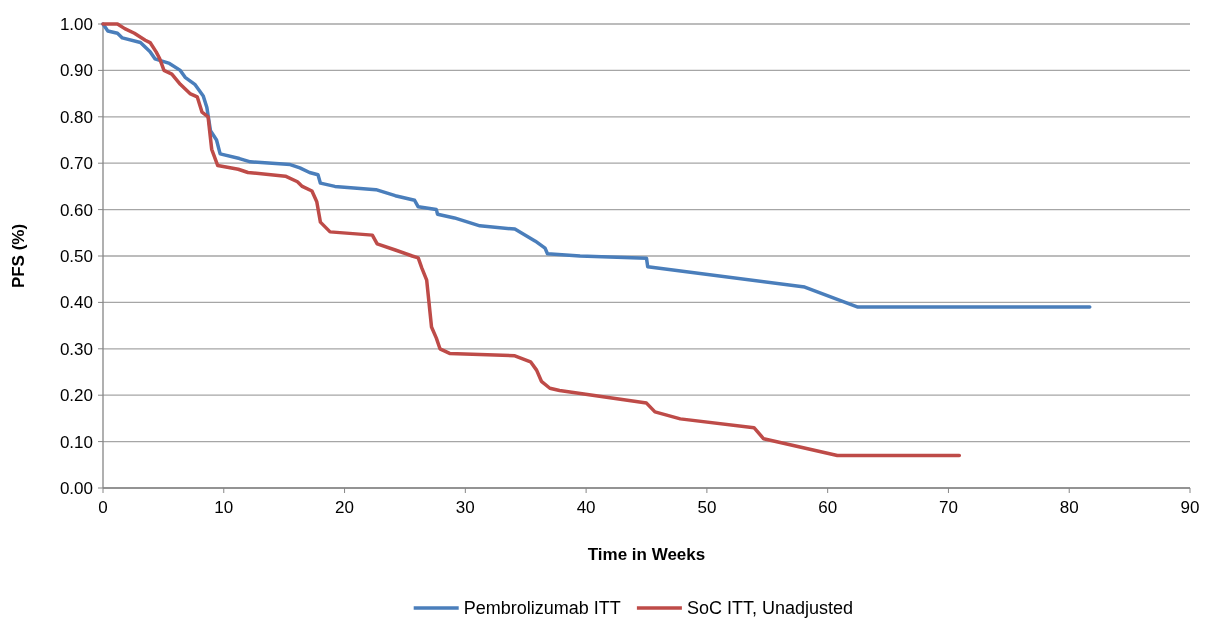 Image resolution: width=1212 pixels, height=626 pixels. I want to click on legend-label: SoC ITT, Unadjusted, so click(769, 608).